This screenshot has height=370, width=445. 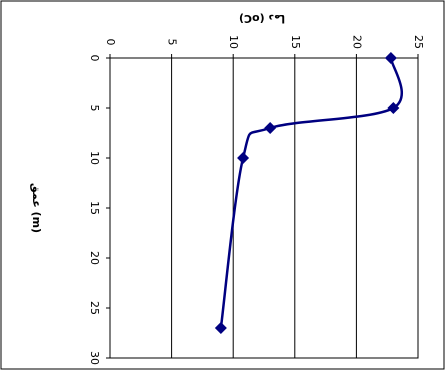 I want to click on y-tick-label: 5, so click(x=172, y=42).